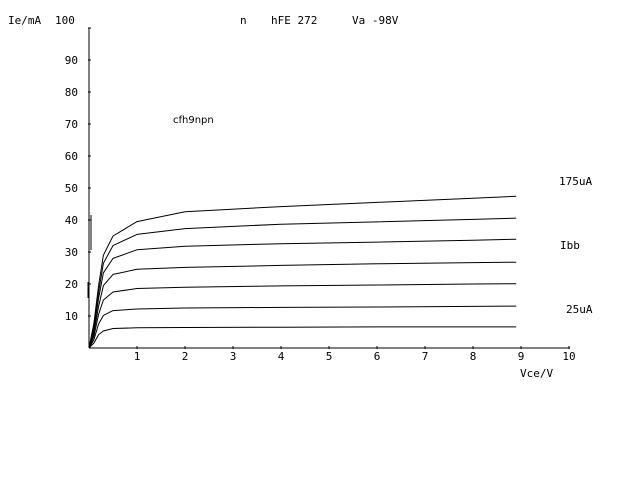 The height and width of the screenshot is (480, 640). Describe the element at coordinates (137, 356) in the screenshot. I see `x-tick-label-1: 1` at that location.